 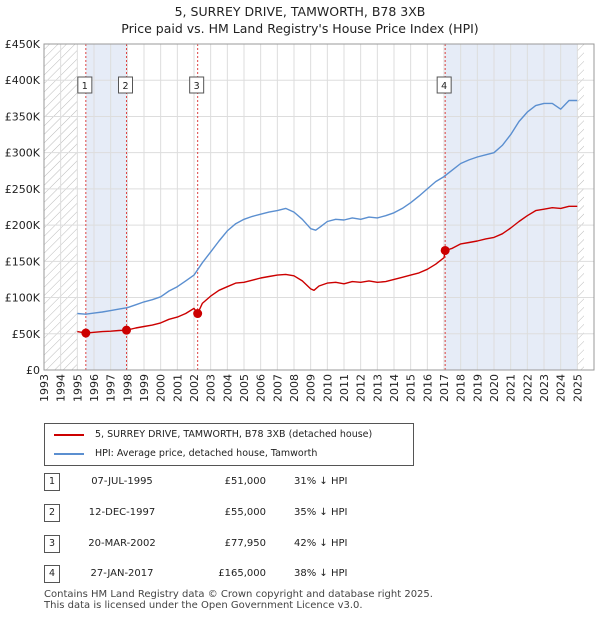 I want to click on sale-label: 4, so click(x=444, y=86).